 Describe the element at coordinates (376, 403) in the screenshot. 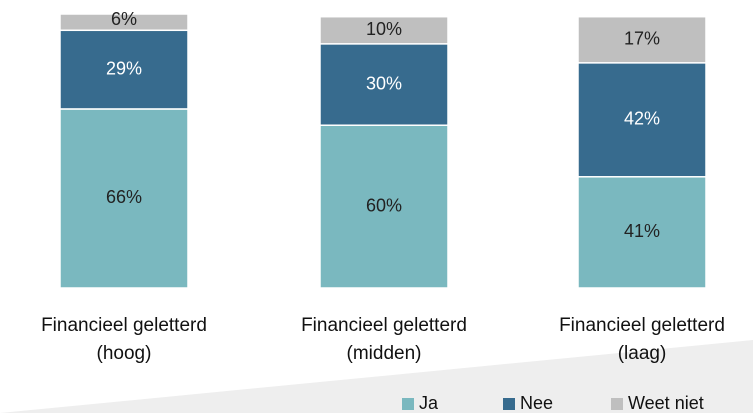

I see `legend: Ja Nee Weet niet` at that location.